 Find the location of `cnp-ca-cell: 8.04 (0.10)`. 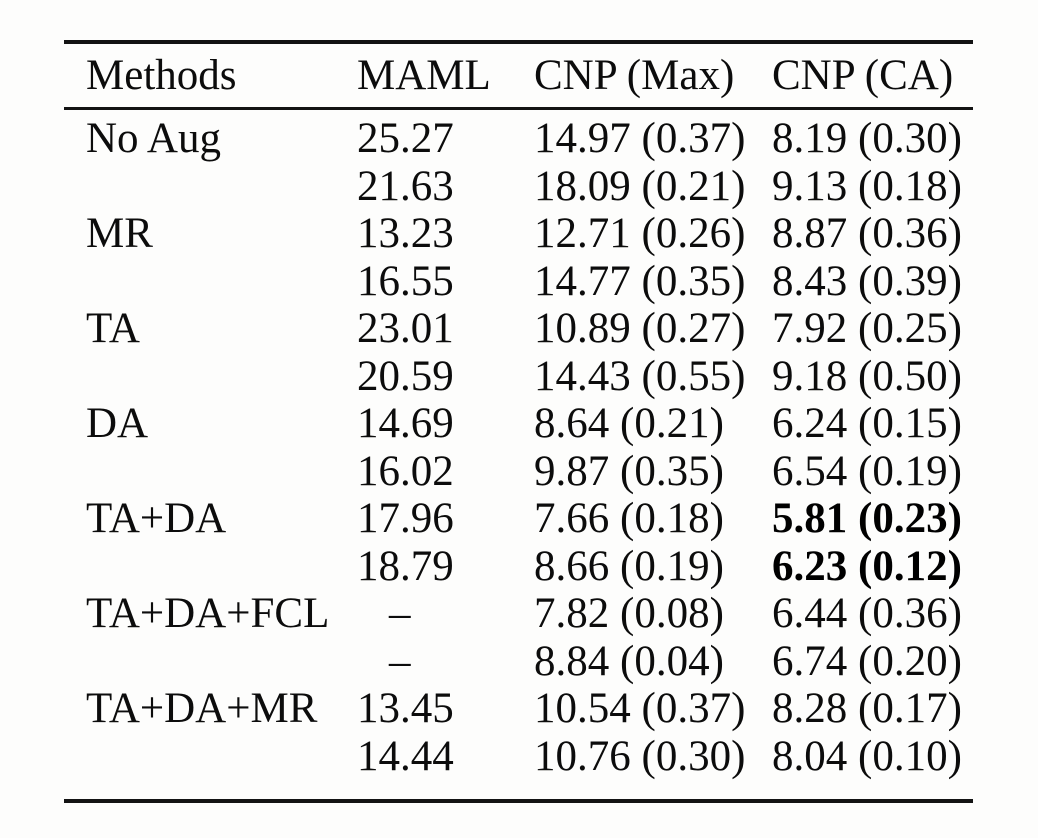

cnp-ca-cell: 8.04 (0.10) is located at coordinates (867, 756).